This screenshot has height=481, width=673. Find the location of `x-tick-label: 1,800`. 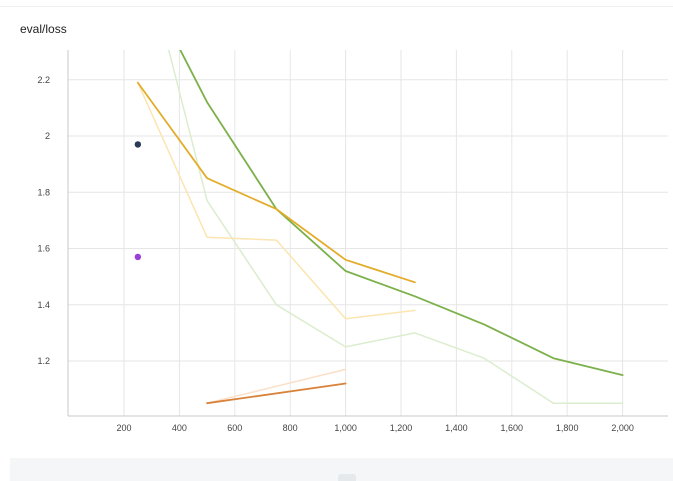

x-tick-label: 1,800 is located at coordinates (567, 428).